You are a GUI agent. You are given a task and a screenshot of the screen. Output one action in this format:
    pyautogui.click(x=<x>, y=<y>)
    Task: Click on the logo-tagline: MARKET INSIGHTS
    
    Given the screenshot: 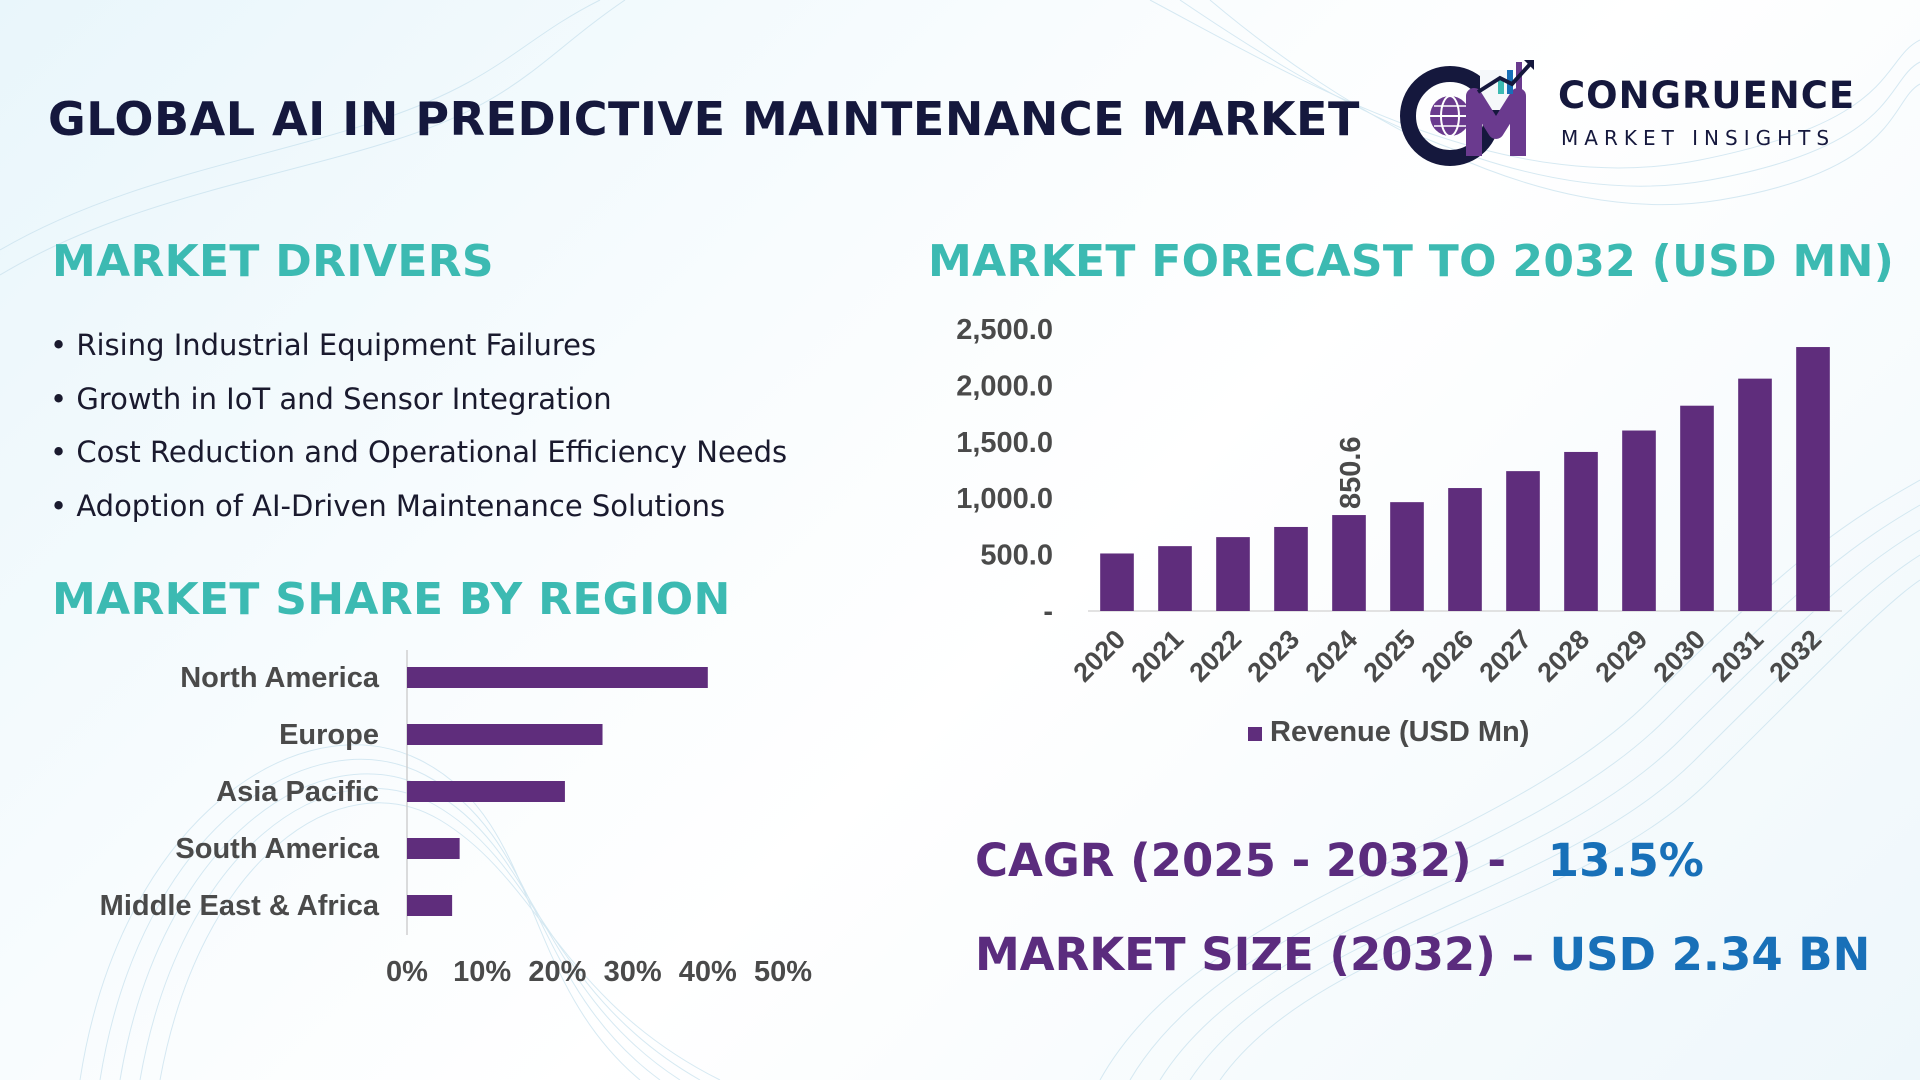 What is the action you would take?
    pyautogui.click(x=1698, y=138)
    